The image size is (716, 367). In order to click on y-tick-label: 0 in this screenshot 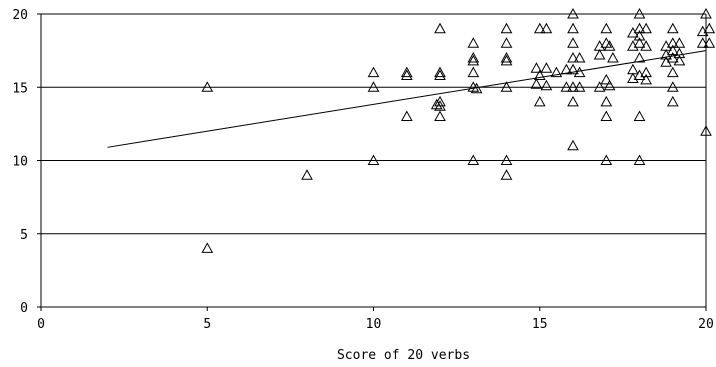, I will do `click(24, 308)`.